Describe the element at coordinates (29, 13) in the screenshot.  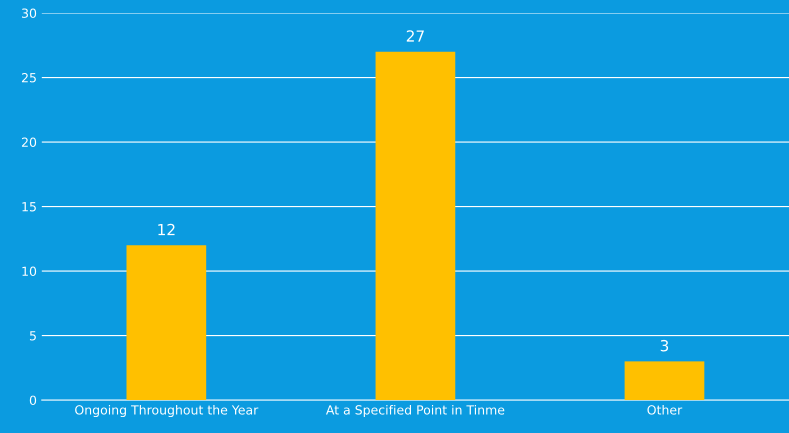
I see `y-tick-label: 30` at that location.